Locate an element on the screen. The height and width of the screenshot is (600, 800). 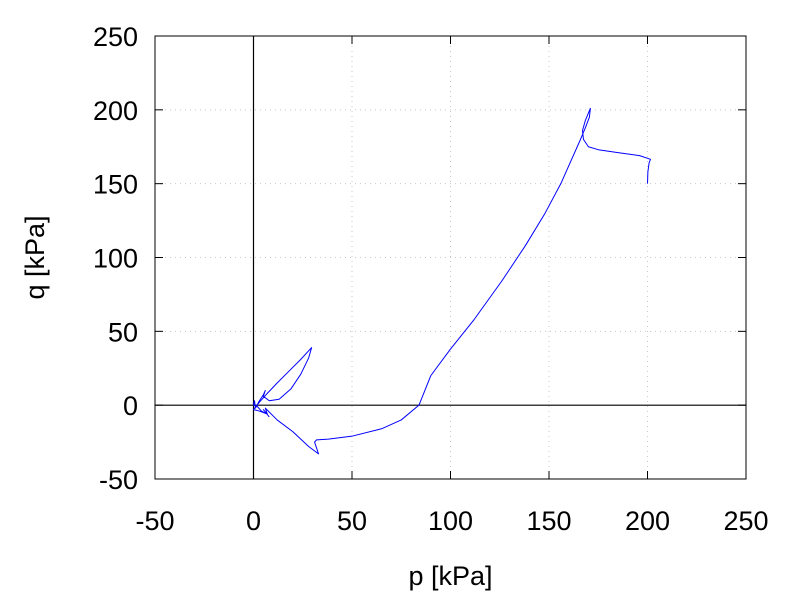
y-axis-label: q [kPa] is located at coordinates (35, 257).